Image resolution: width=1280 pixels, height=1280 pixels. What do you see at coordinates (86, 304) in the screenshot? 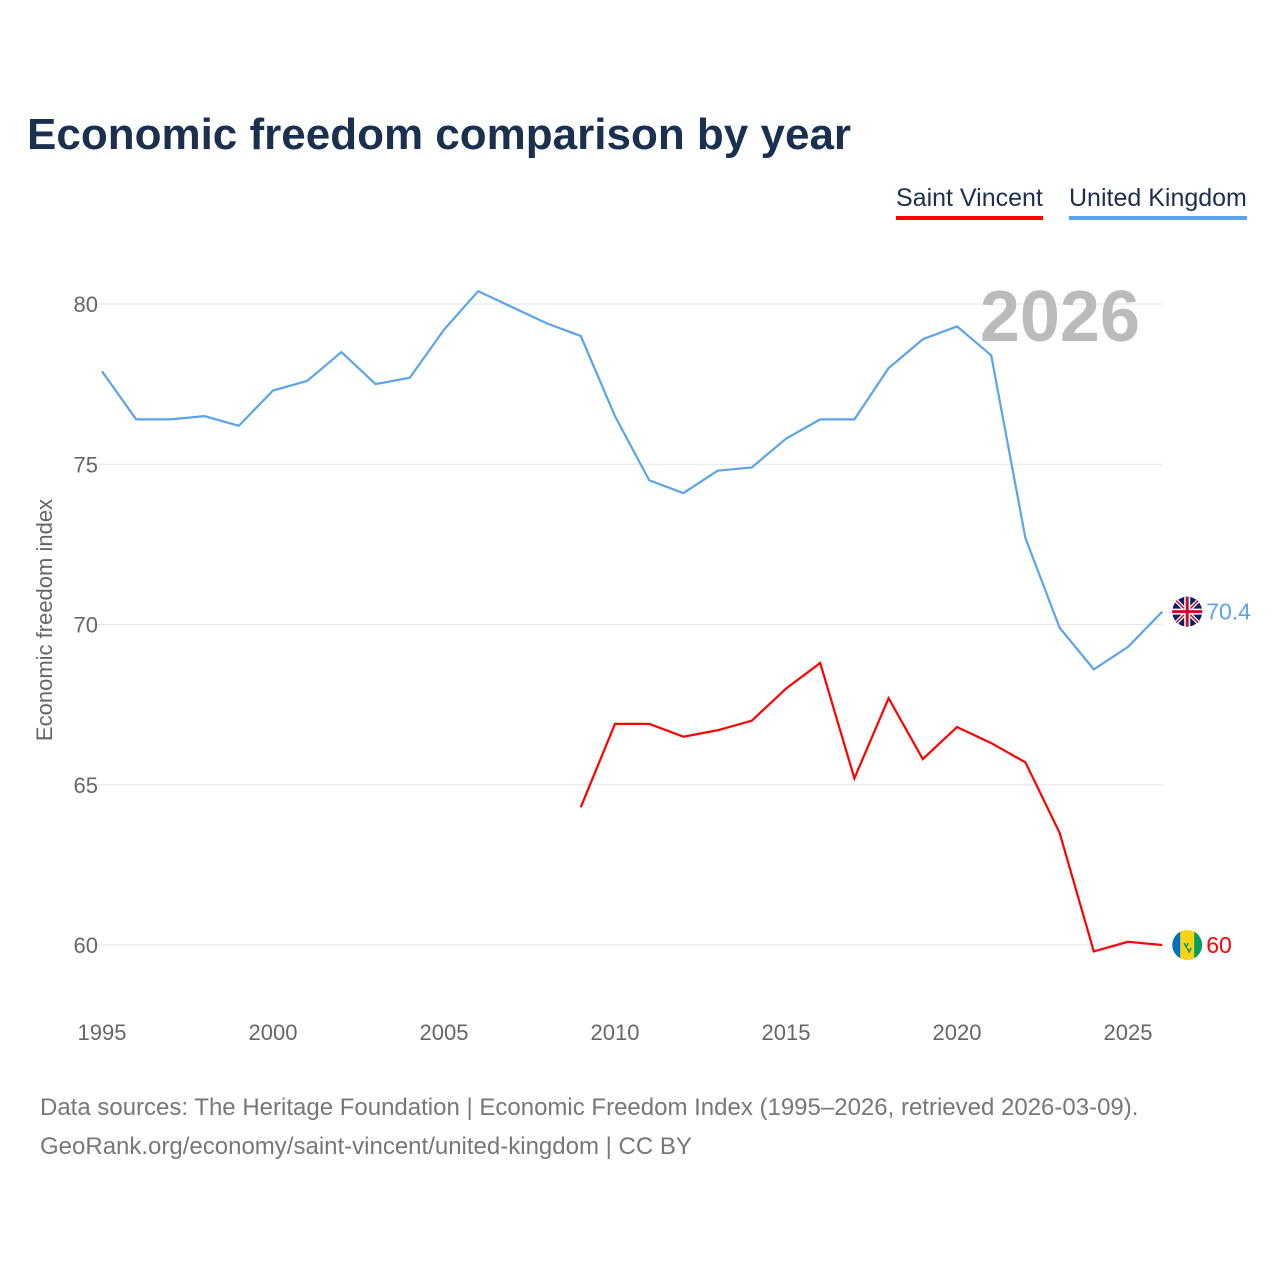
I see `y-tick-label: 80` at bounding box center [86, 304].